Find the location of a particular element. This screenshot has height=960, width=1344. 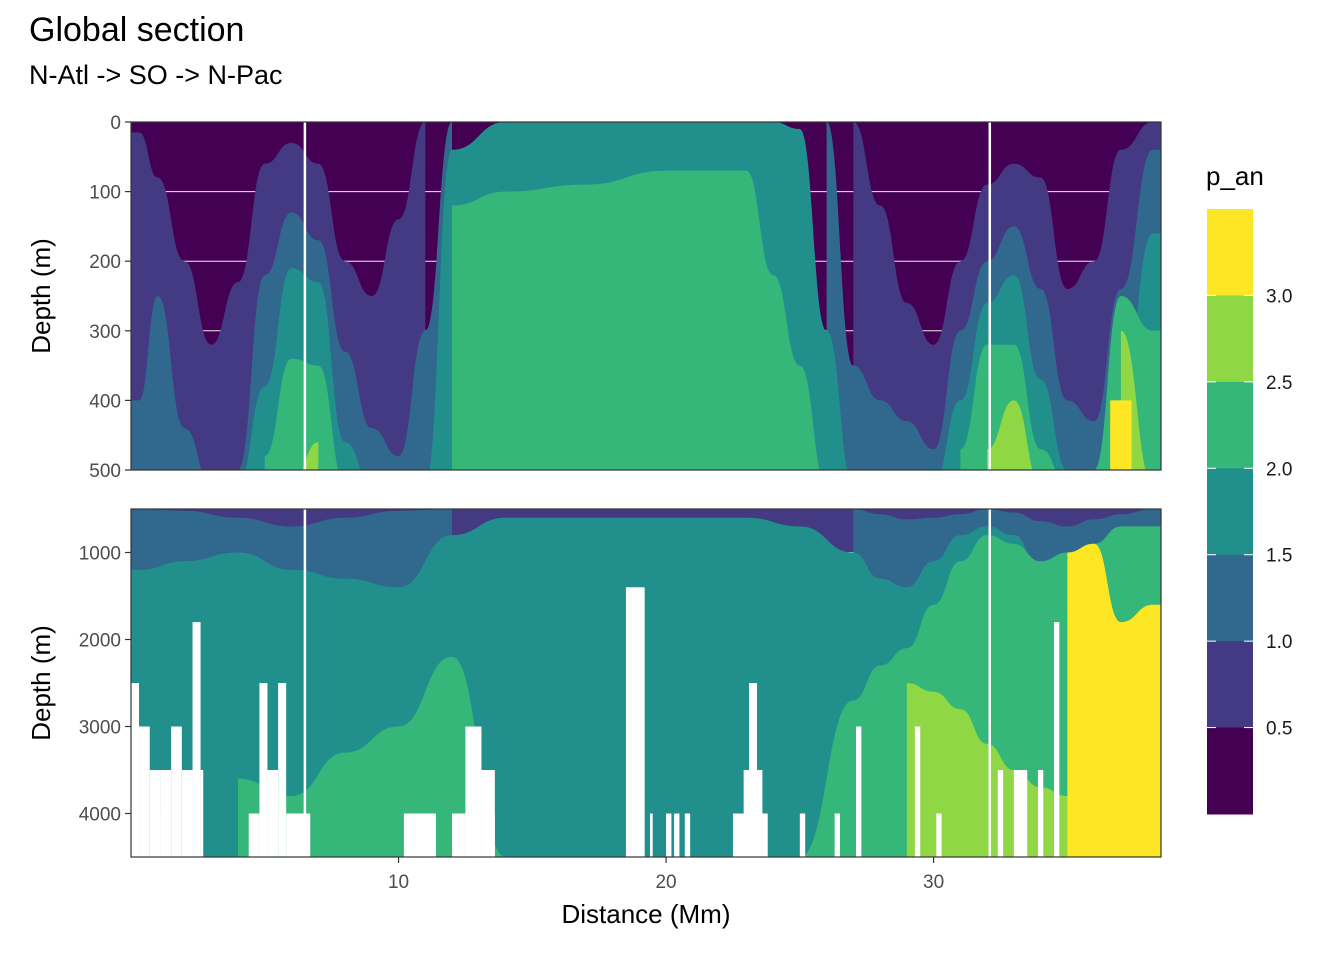

legend-bin-0.5 is located at coordinates (1230, 685).